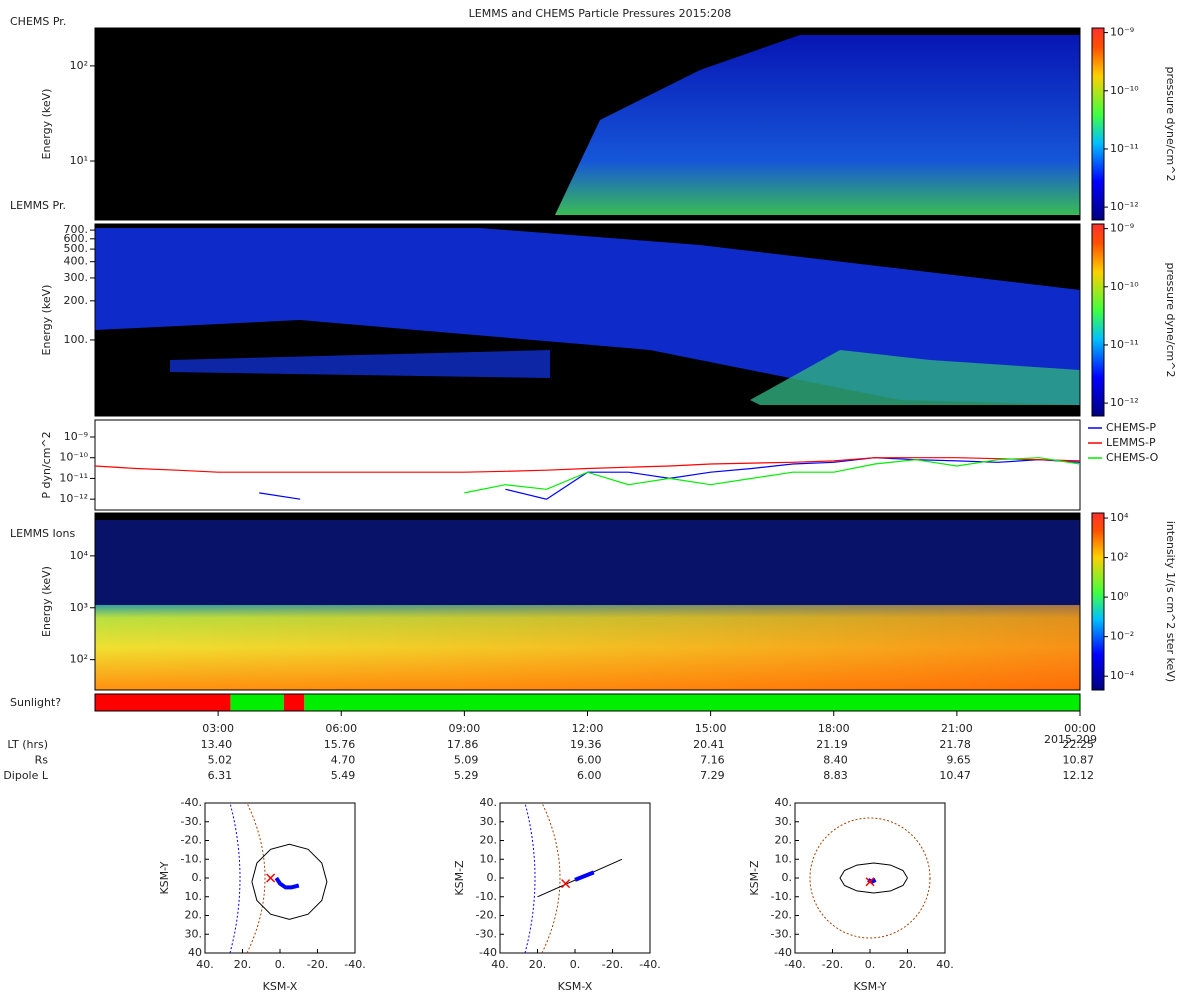  I want to click on ephemeris-value: 21.78, so click(955, 744).